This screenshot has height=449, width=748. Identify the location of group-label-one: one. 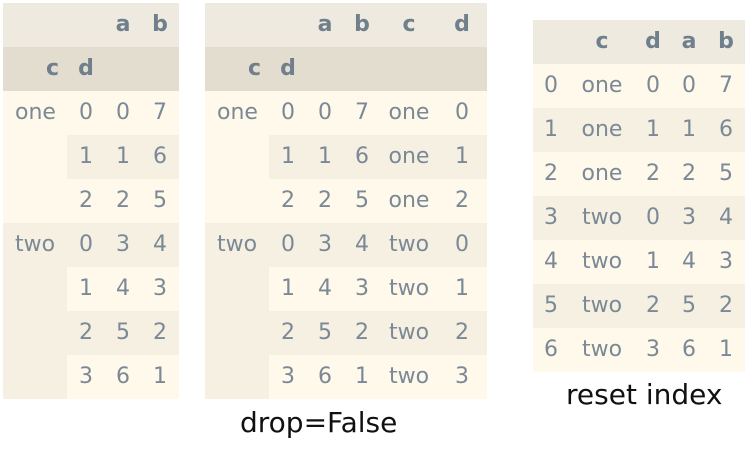
(237, 157).